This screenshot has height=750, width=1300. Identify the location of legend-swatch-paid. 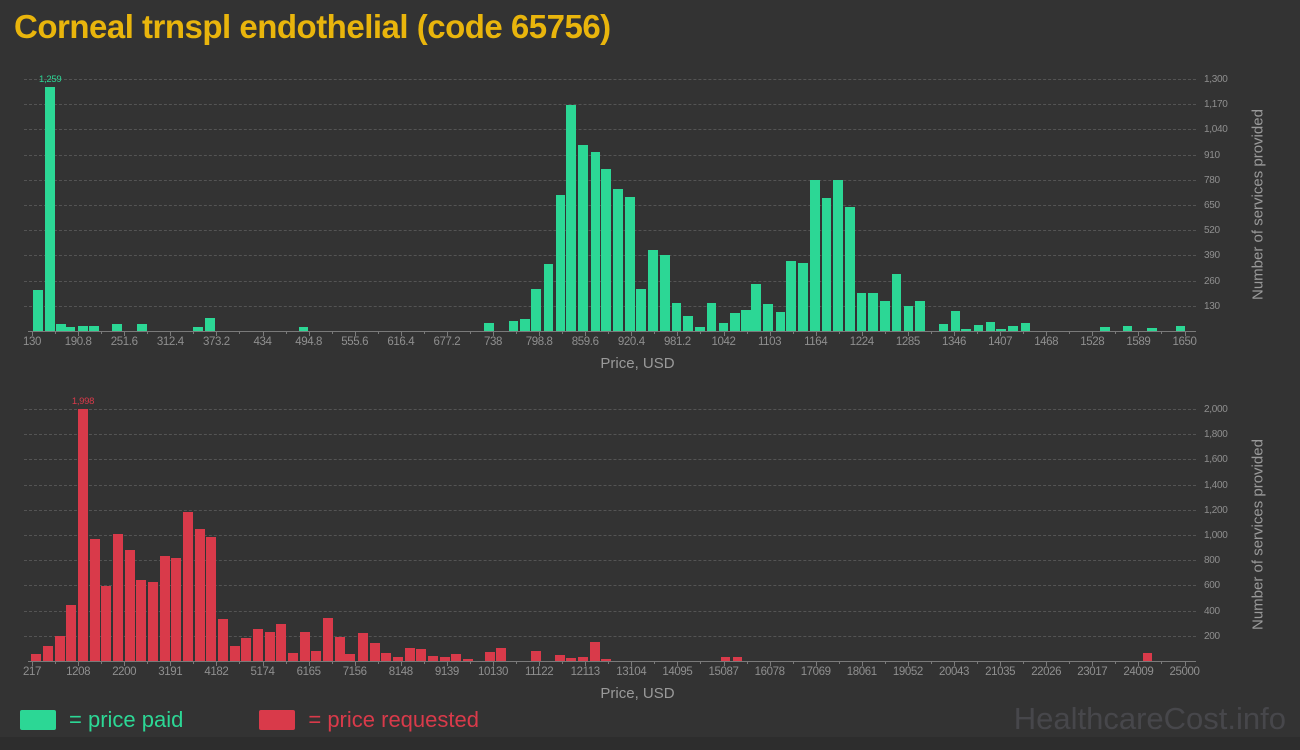
(38, 720).